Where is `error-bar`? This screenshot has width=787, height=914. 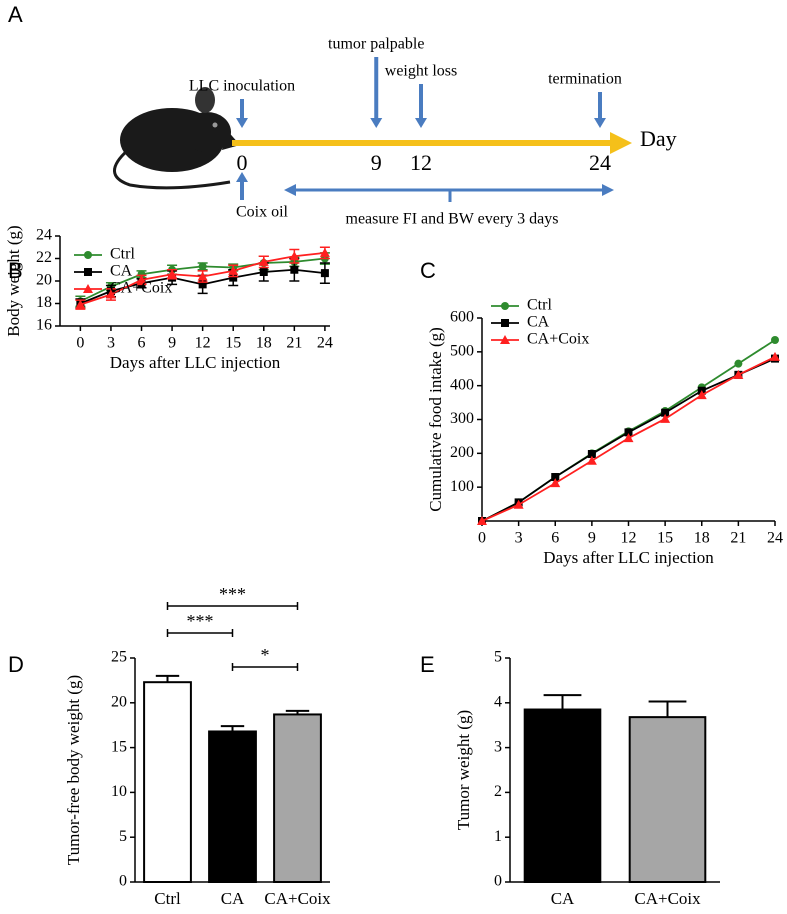 error-bar is located at coordinates (562, 702).